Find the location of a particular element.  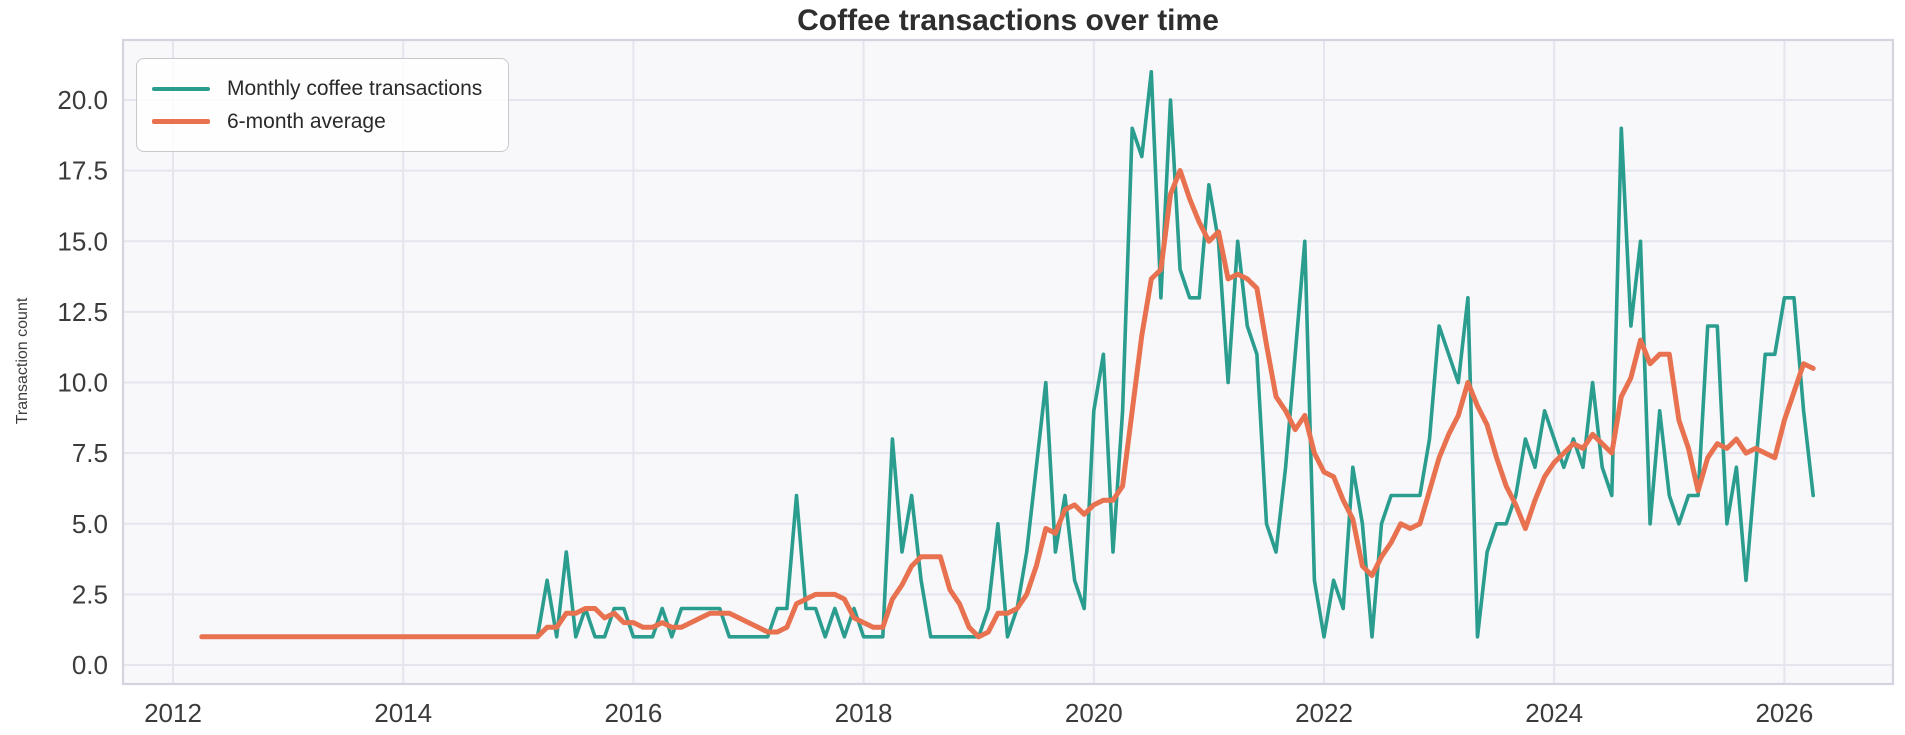

legend-label-average: 6-month average is located at coordinates (306, 121).